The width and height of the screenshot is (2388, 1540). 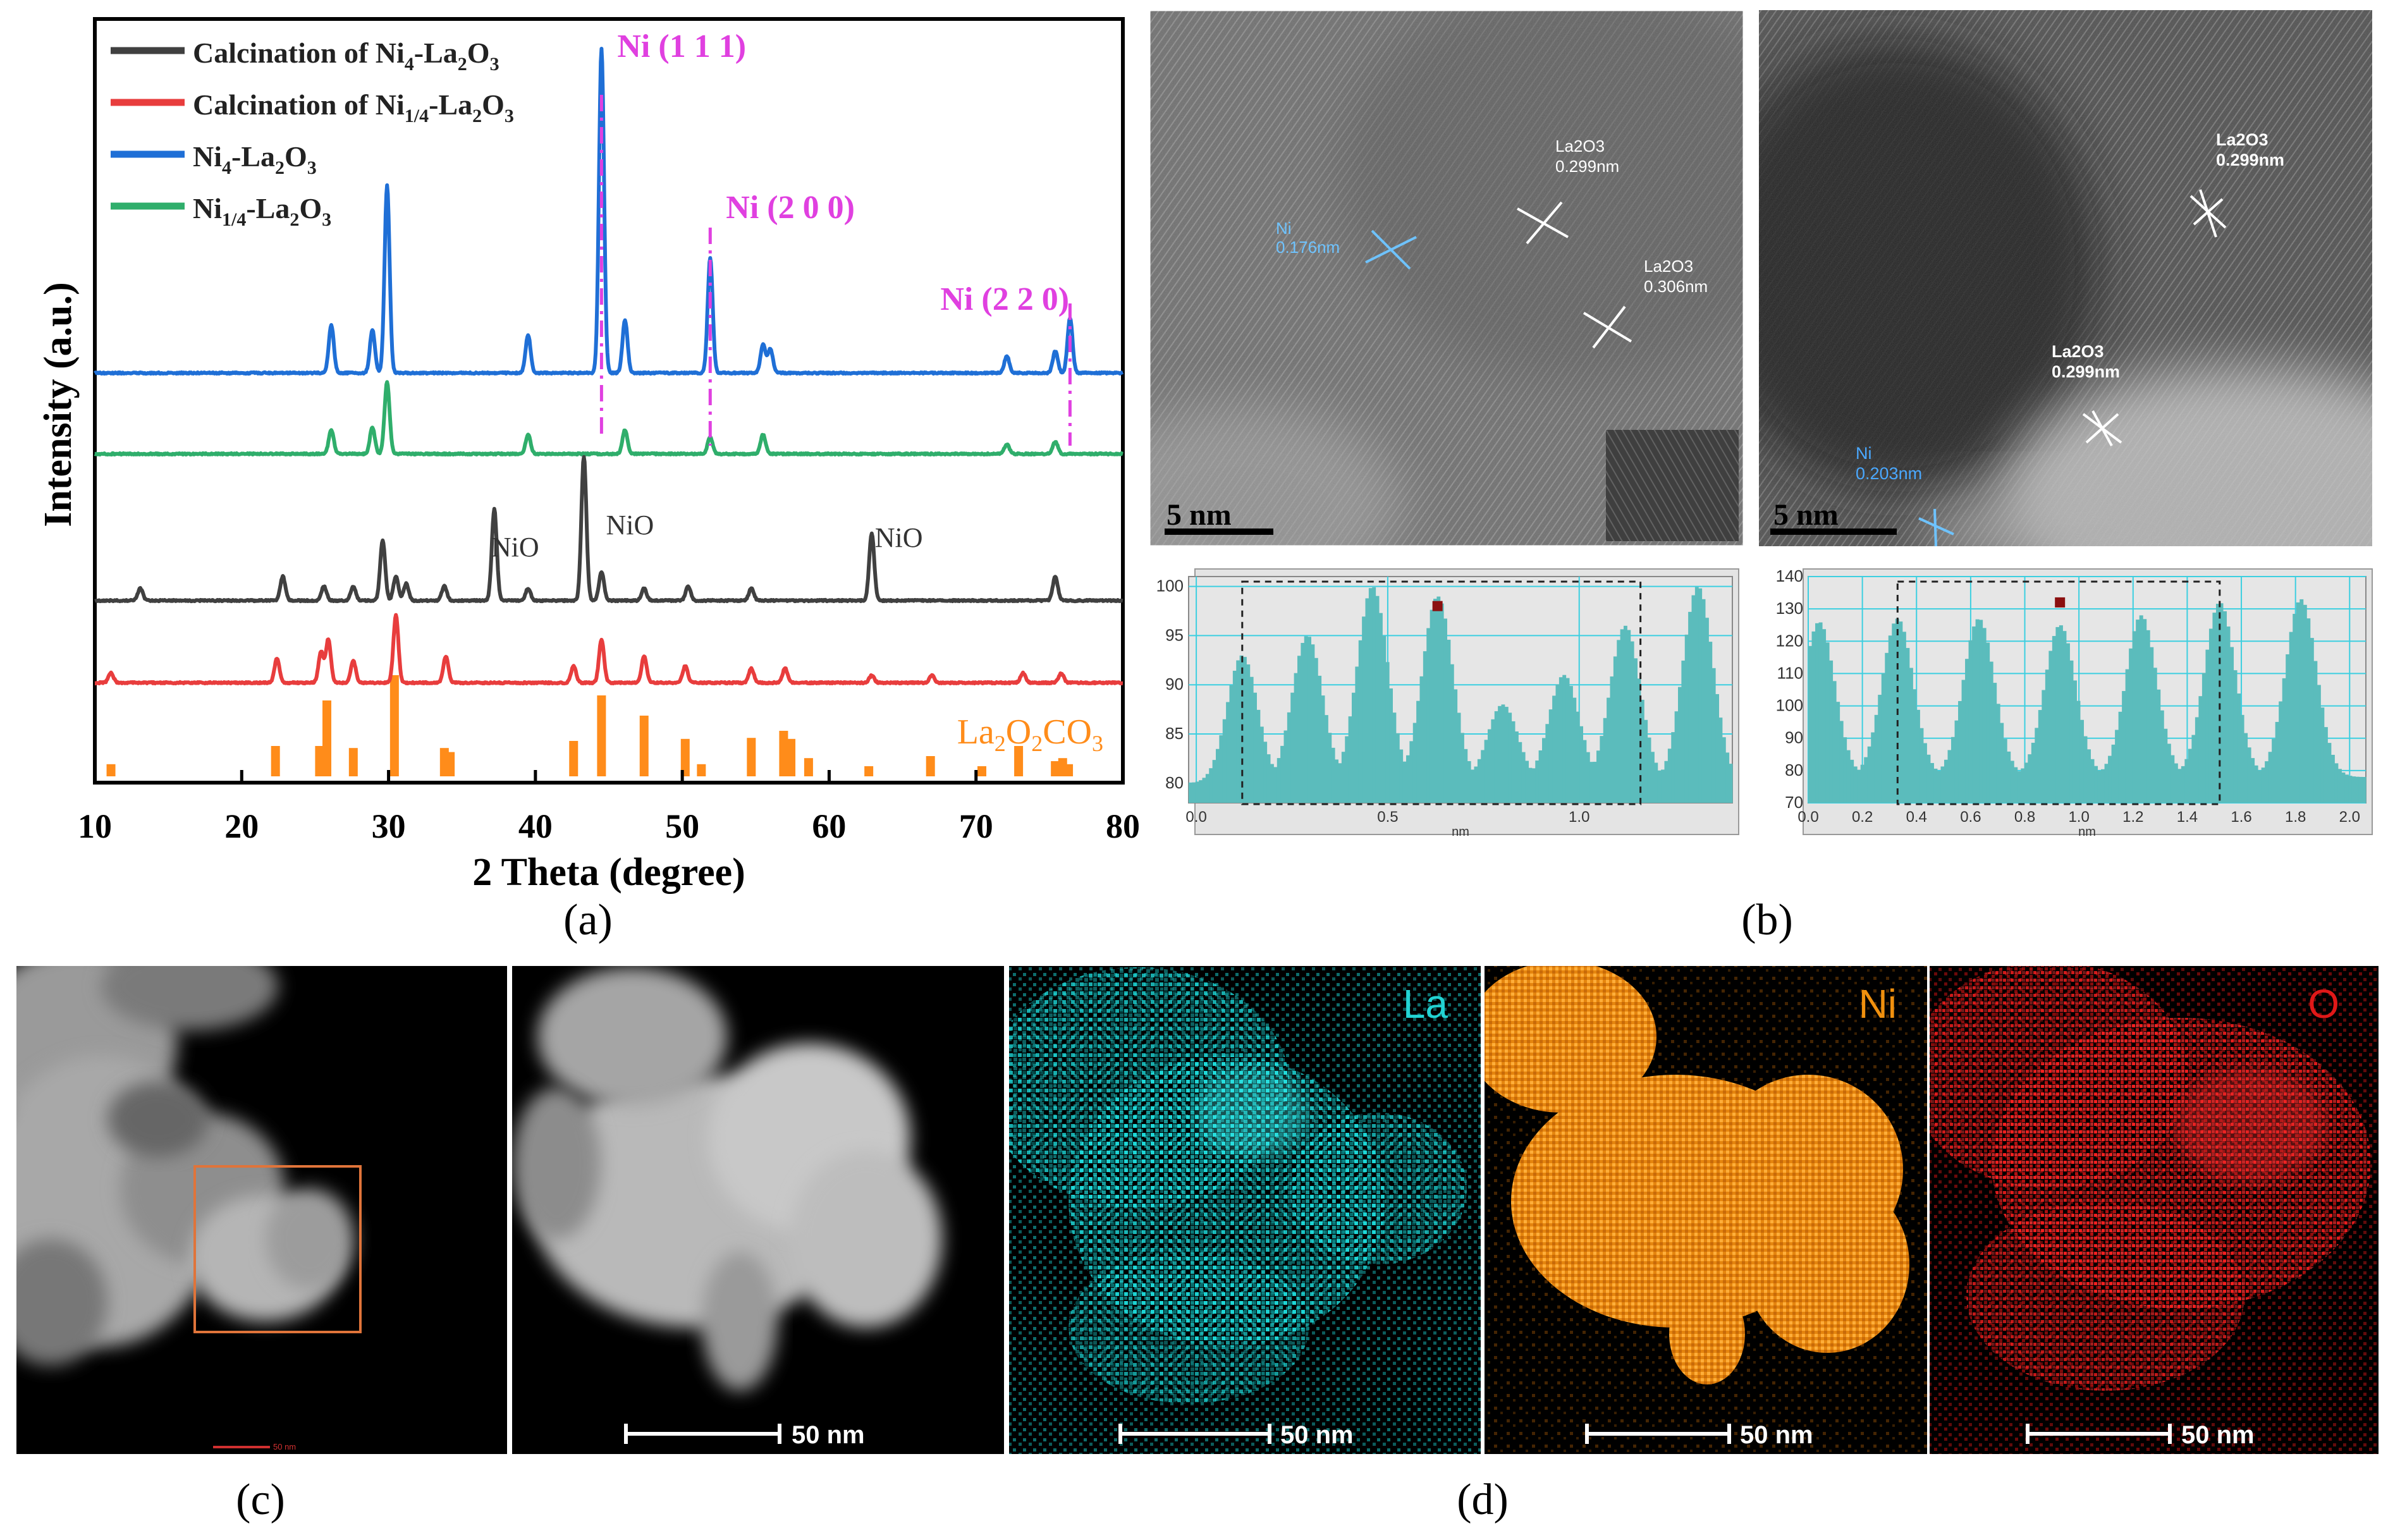 What do you see at coordinates (262, 211) in the screenshot?
I see `legend-label-ni14: Ni1/4-La2O3` at bounding box center [262, 211].